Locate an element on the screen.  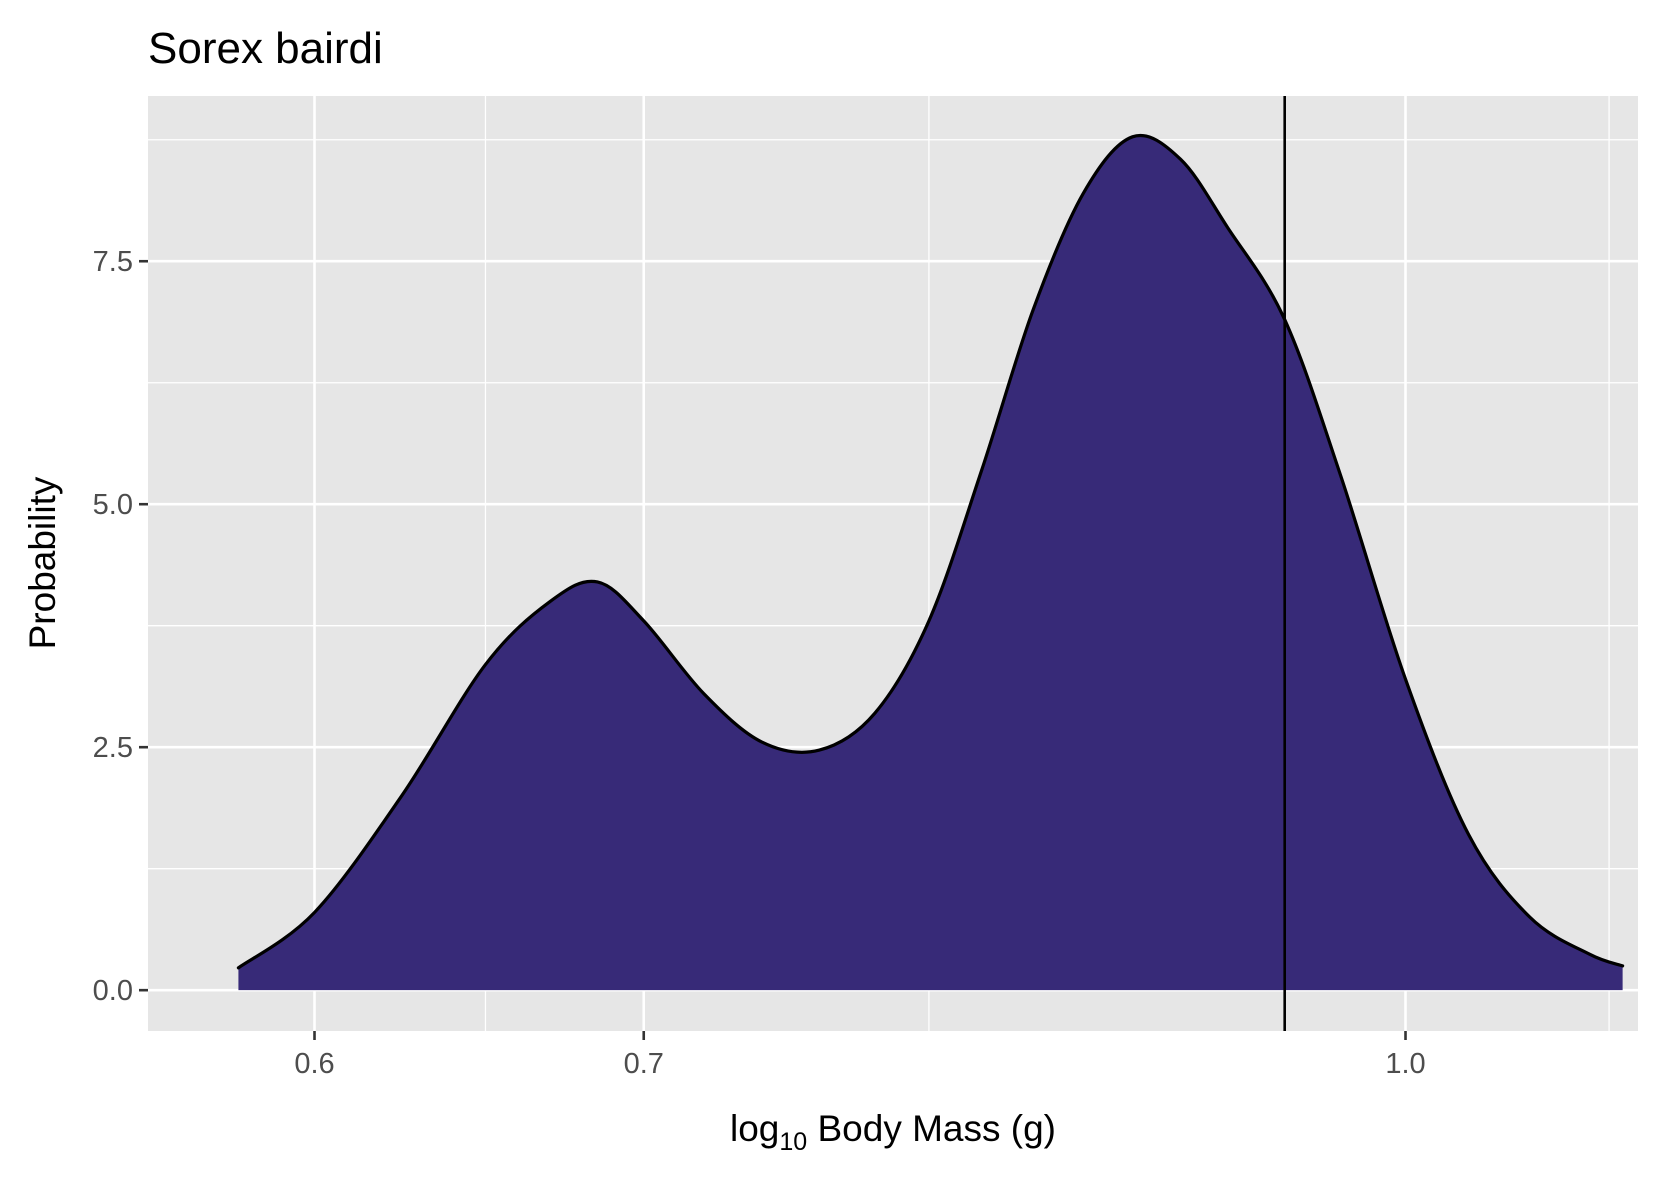
y-axis: 0.0 2.5 5.0 7.5 is located at coordinates (120, 626).